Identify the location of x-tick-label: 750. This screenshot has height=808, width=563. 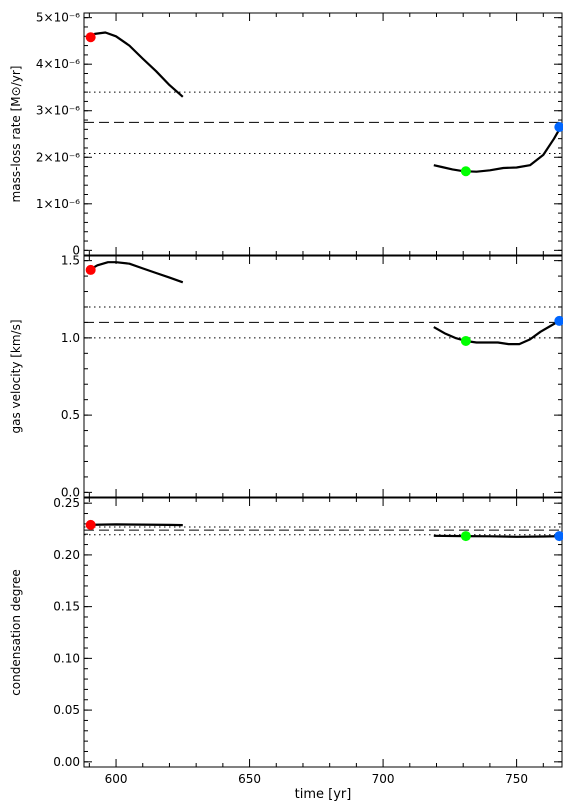
(516, 779).